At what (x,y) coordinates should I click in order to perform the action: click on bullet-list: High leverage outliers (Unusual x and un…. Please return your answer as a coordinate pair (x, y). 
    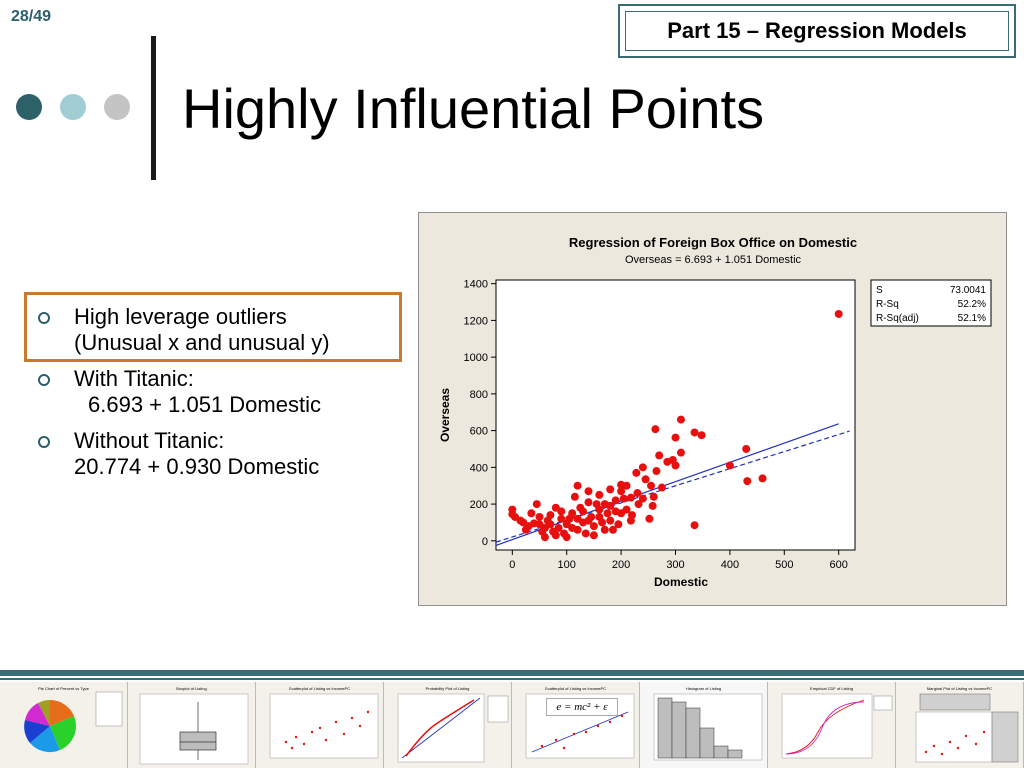
    Looking at the image, I should click on (184, 397).